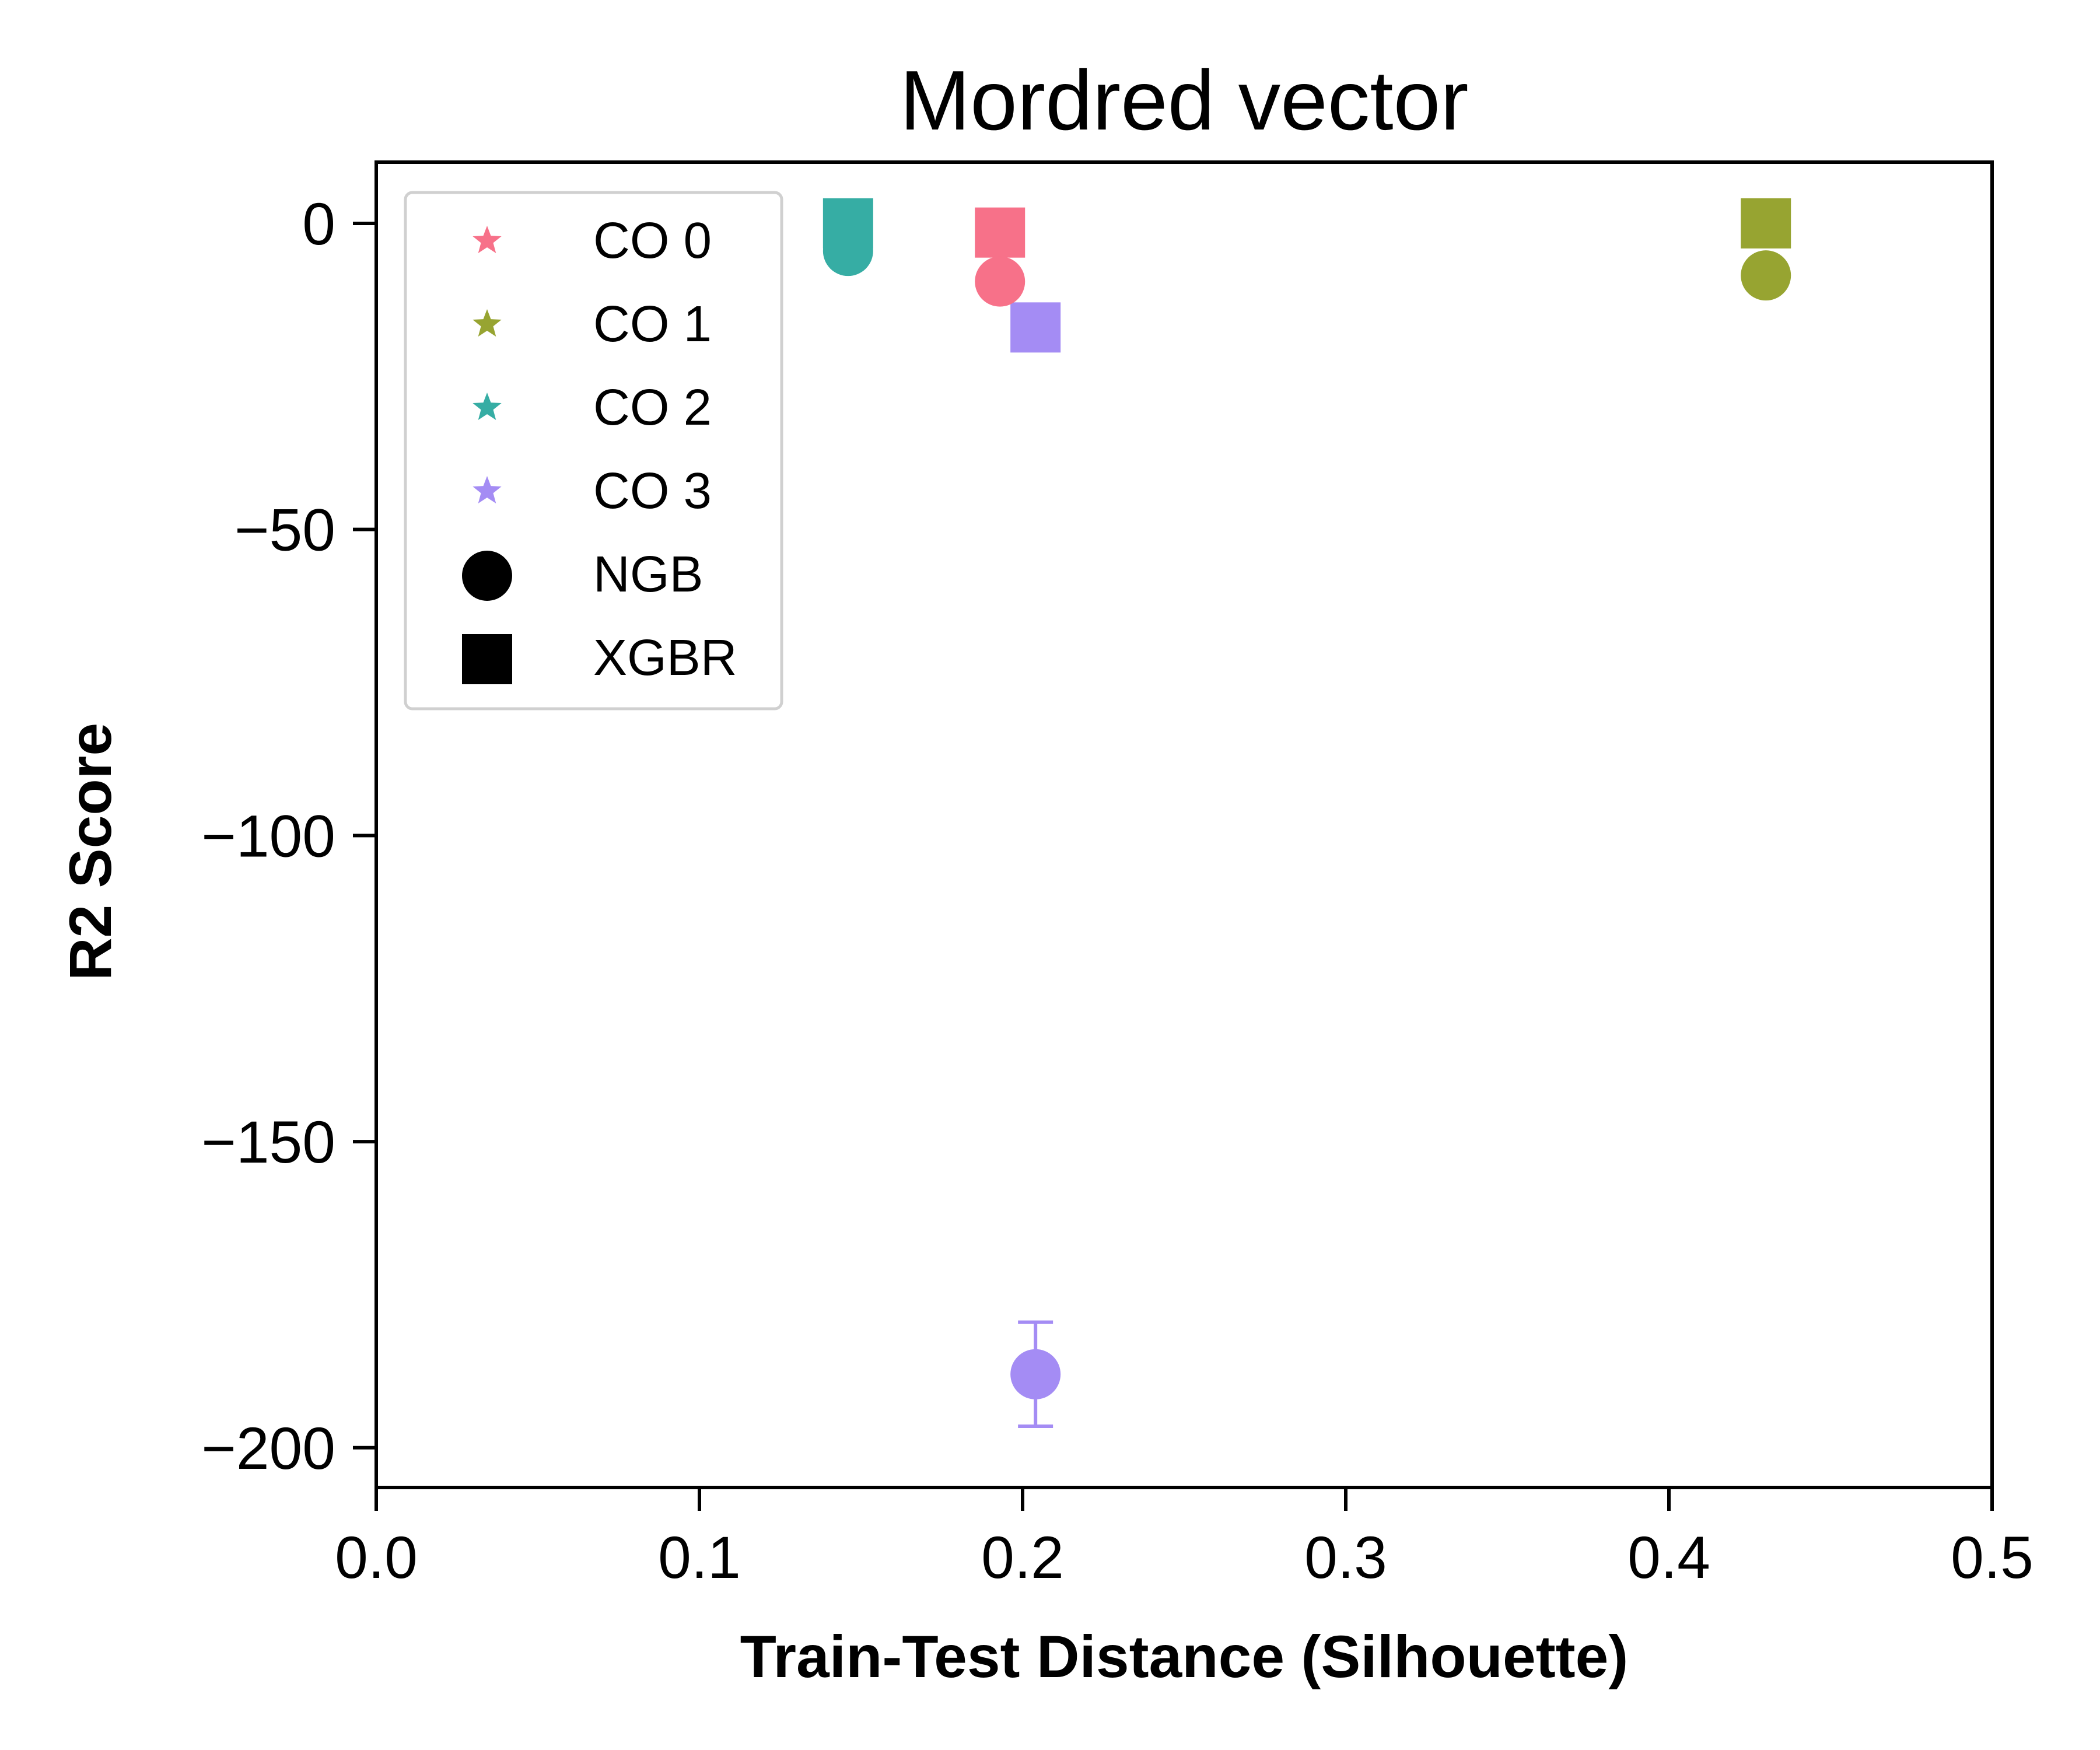  What do you see at coordinates (665, 657) in the screenshot?
I see `legend-label-xgbr: XGBR` at bounding box center [665, 657].